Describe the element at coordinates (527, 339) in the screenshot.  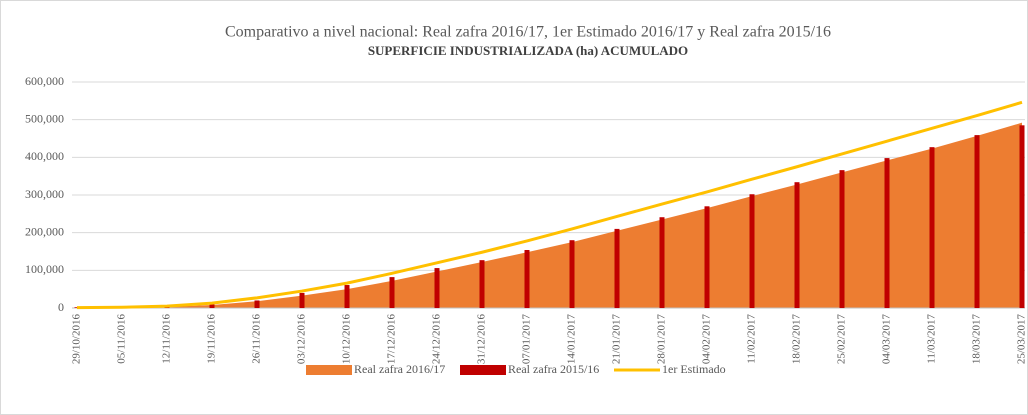
I see `x-tick-label: 07/01/2017` at that location.